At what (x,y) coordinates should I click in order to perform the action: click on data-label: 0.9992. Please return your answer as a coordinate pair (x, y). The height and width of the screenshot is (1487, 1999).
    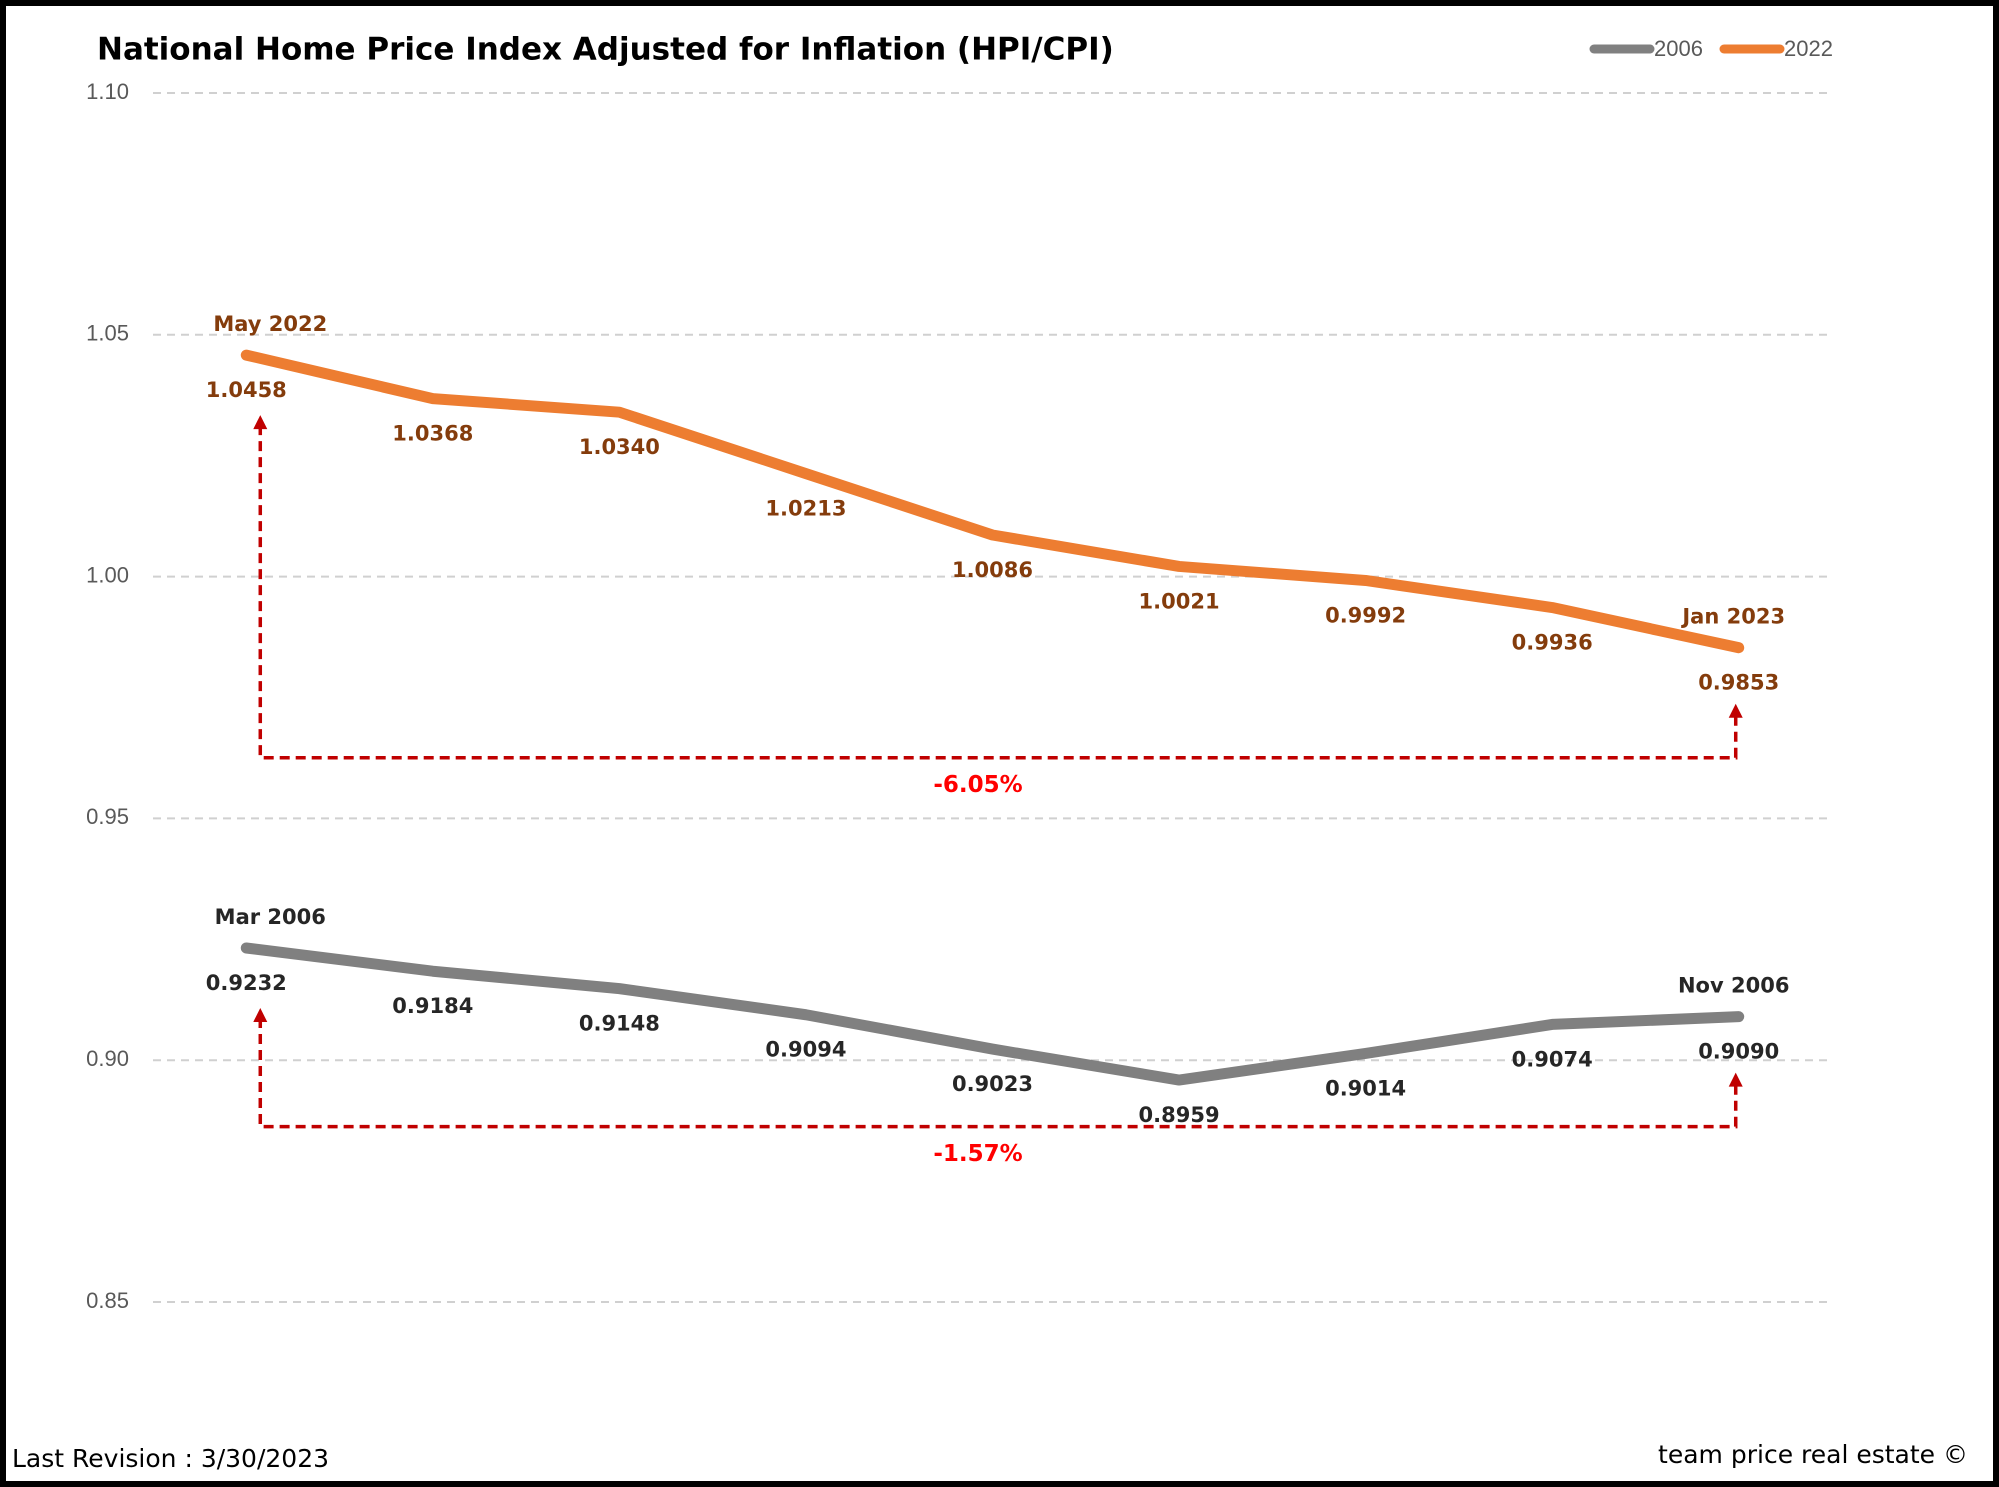
    Looking at the image, I should click on (1365, 615).